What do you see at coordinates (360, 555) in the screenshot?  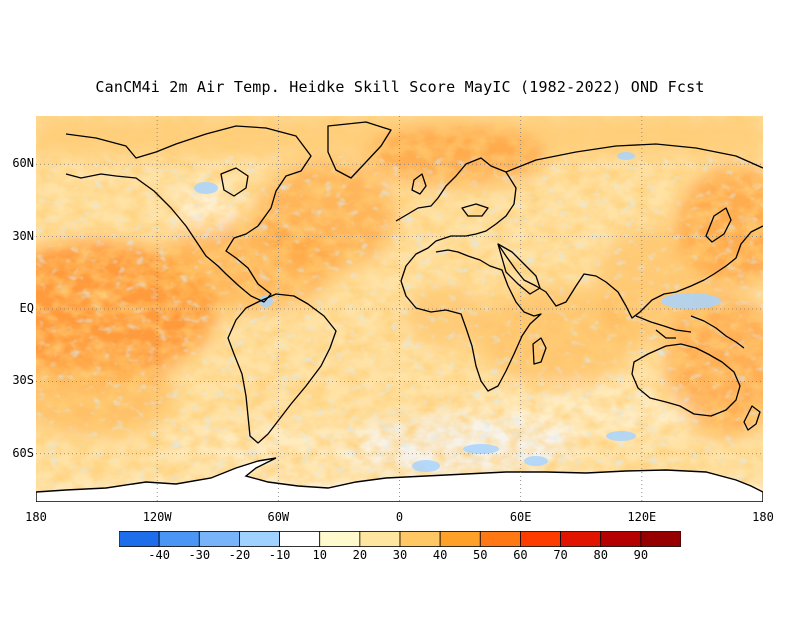 I see `colorbar-label: 20` at bounding box center [360, 555].